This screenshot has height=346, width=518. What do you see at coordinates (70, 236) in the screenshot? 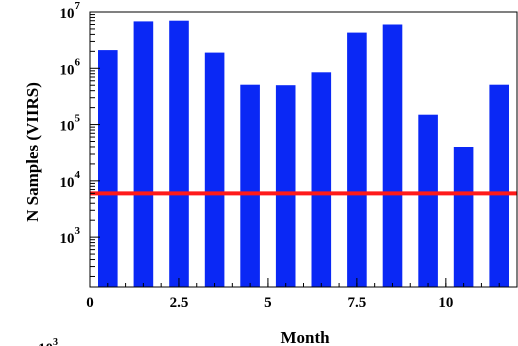
I see `y-tick-label: 10³` at bounding box center [70, 236].